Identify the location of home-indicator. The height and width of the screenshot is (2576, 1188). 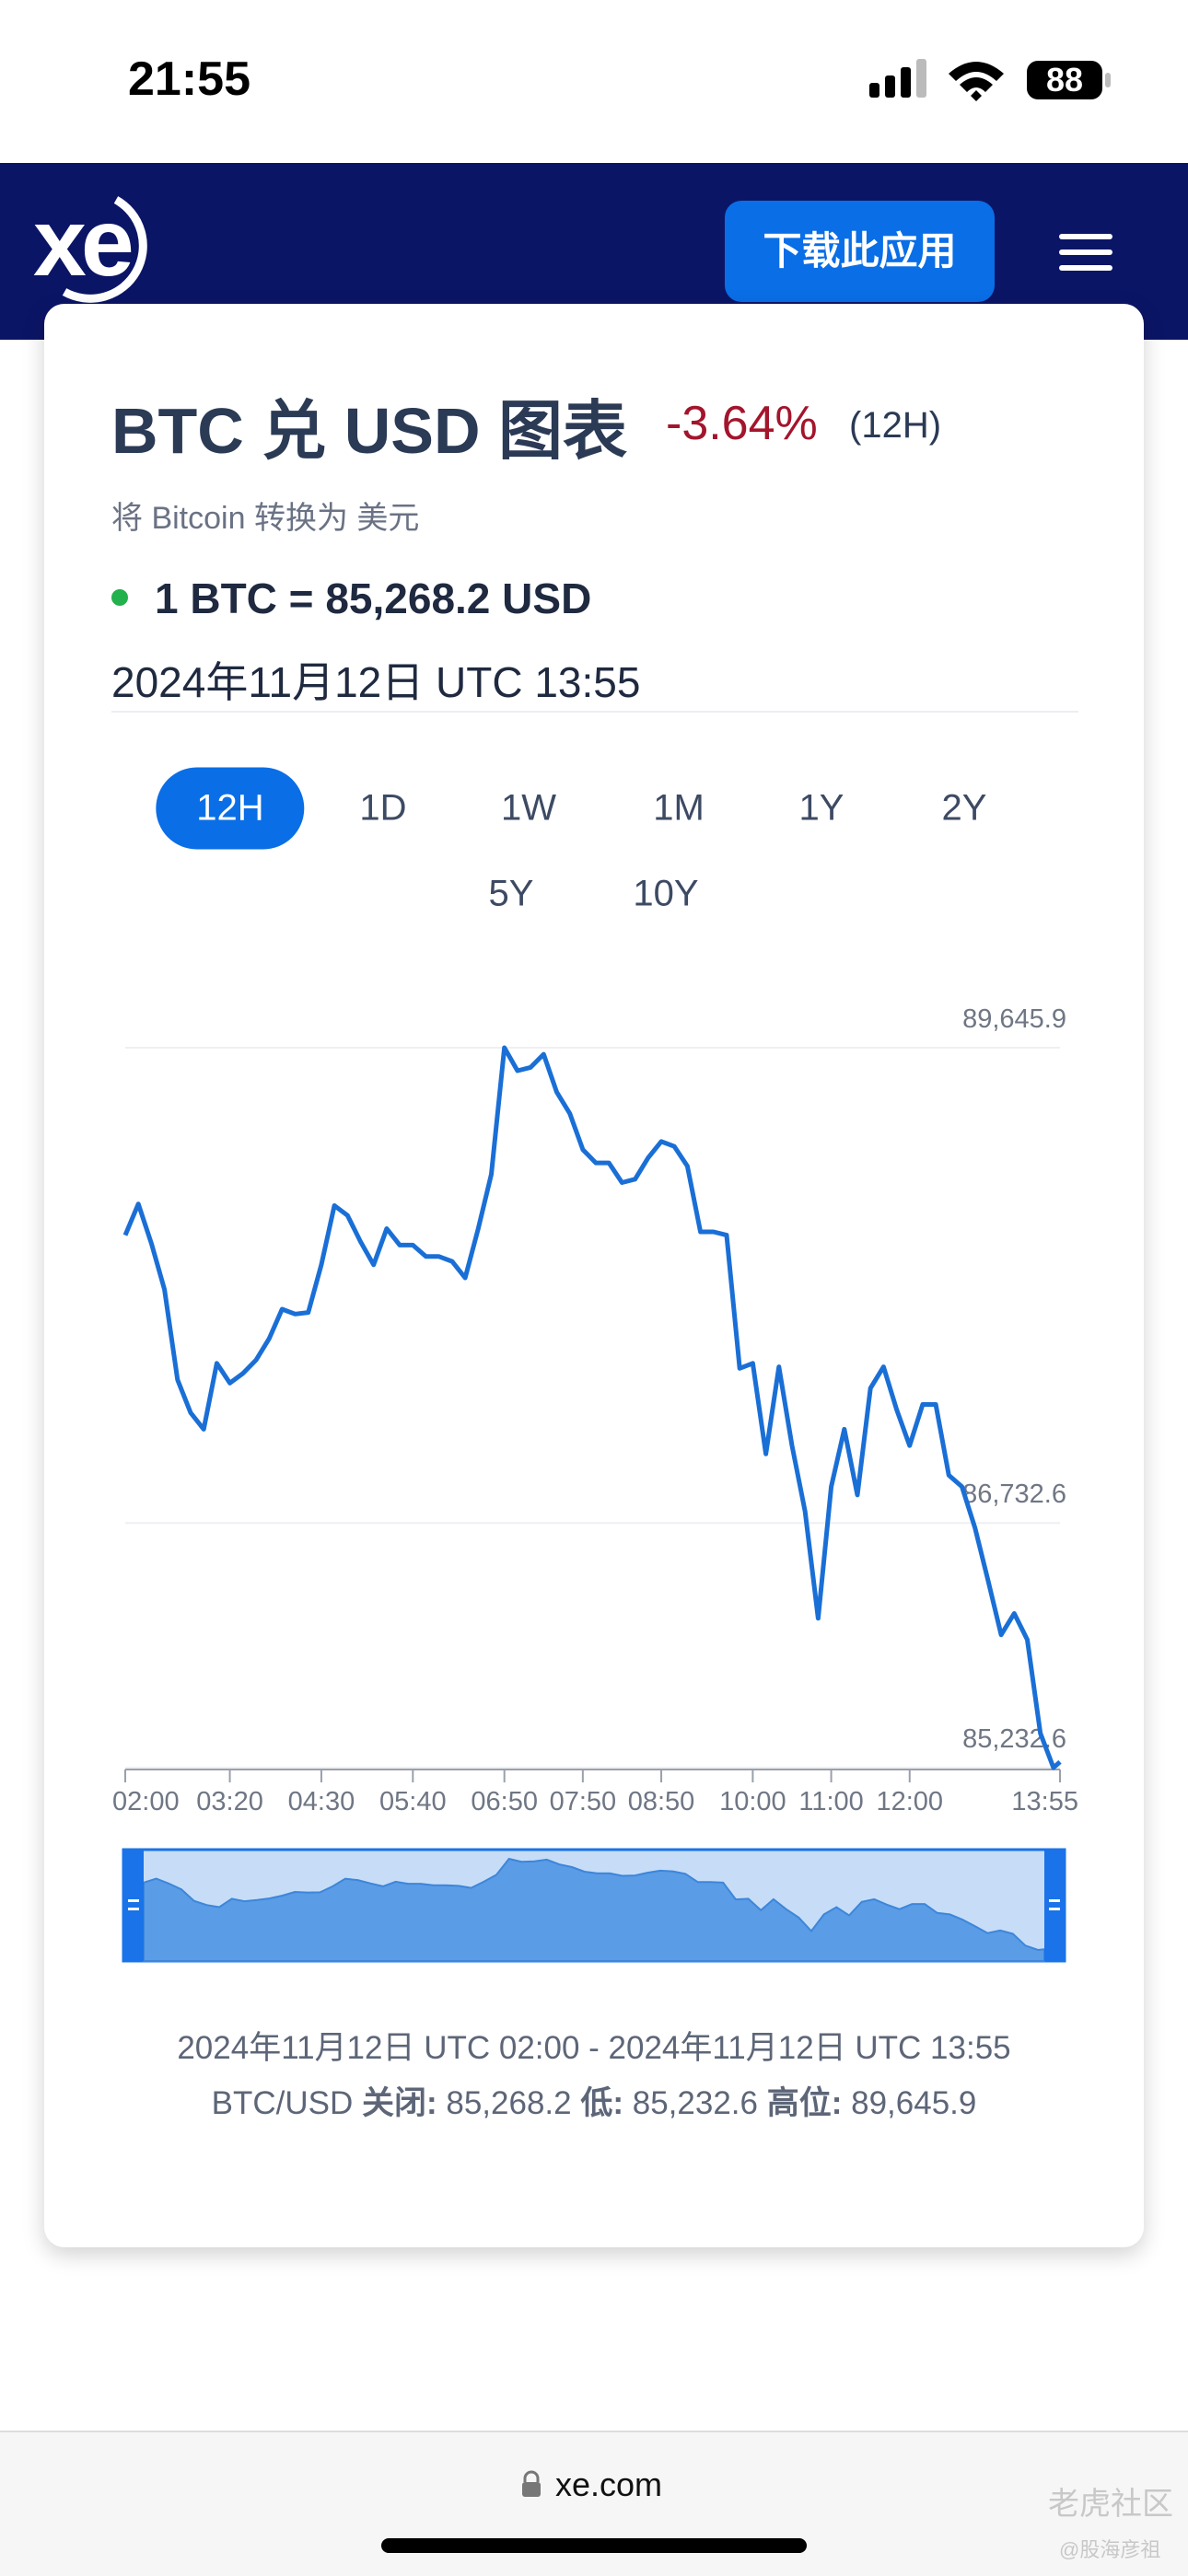
(594, 2545).